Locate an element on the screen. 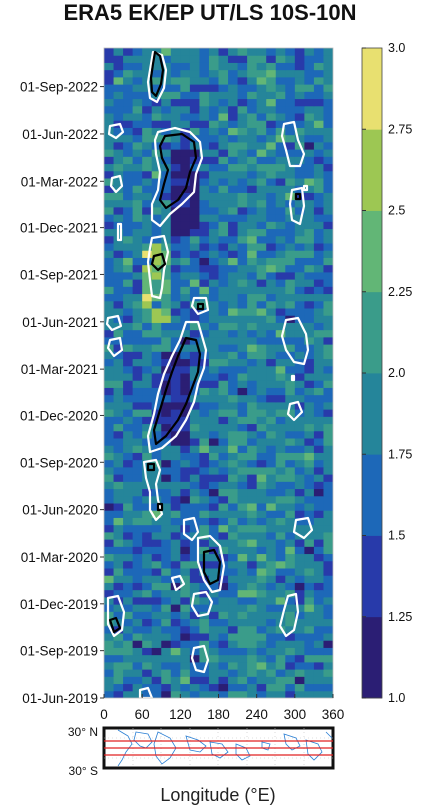  colorbar-tick-label: 1.0 is located at coordinates (396, 698).